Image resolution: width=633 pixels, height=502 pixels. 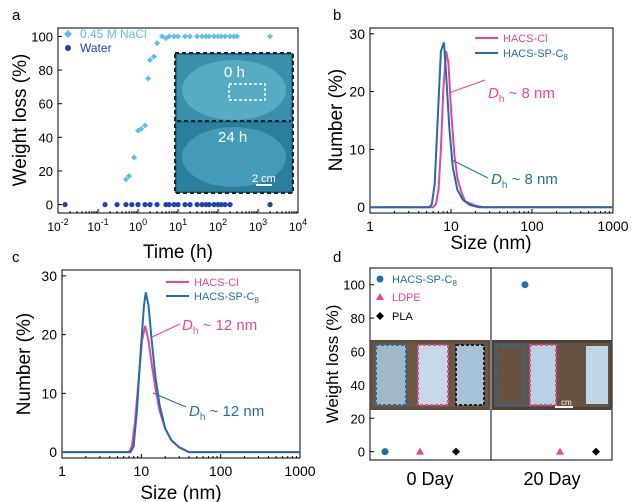 I want to click on panel-c-annotation-pink: Dh ~ 12 nm, so click(x=204, y=327).